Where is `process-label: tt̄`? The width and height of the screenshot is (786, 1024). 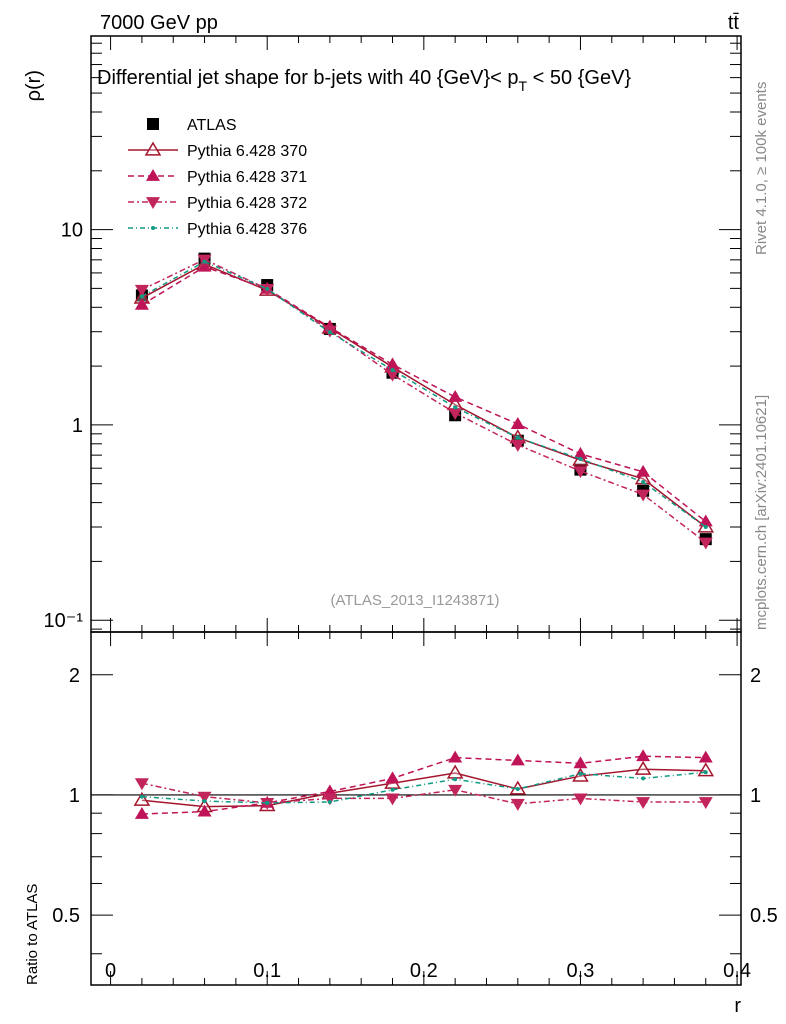
process-label: tt̄ is located at coordinates (734, 23).